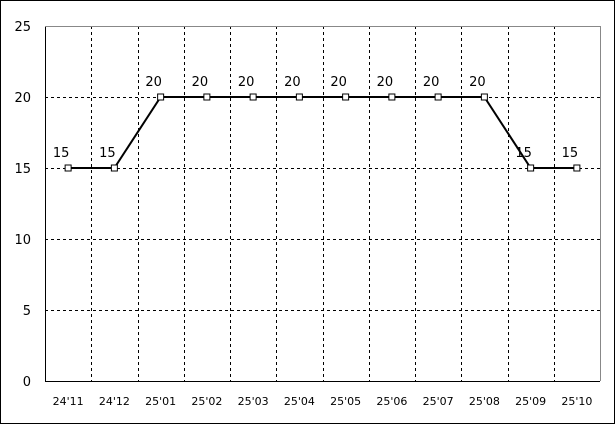 This screenshot has height=424, width=615. Describe the element at coordinates (68, 401) in the screenshot. I see `x-tick-label: 24'11` at that location.